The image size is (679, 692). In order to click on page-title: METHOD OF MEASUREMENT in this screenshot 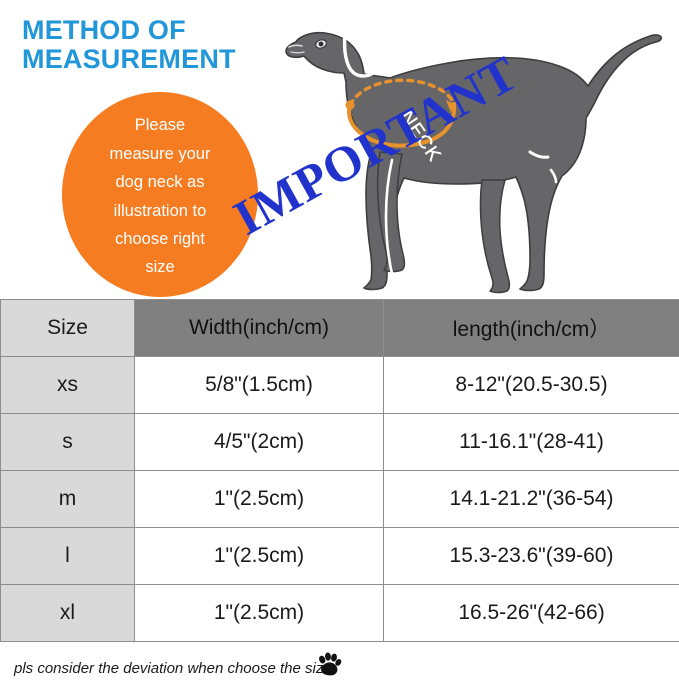, I will do `click(129, 45)`.